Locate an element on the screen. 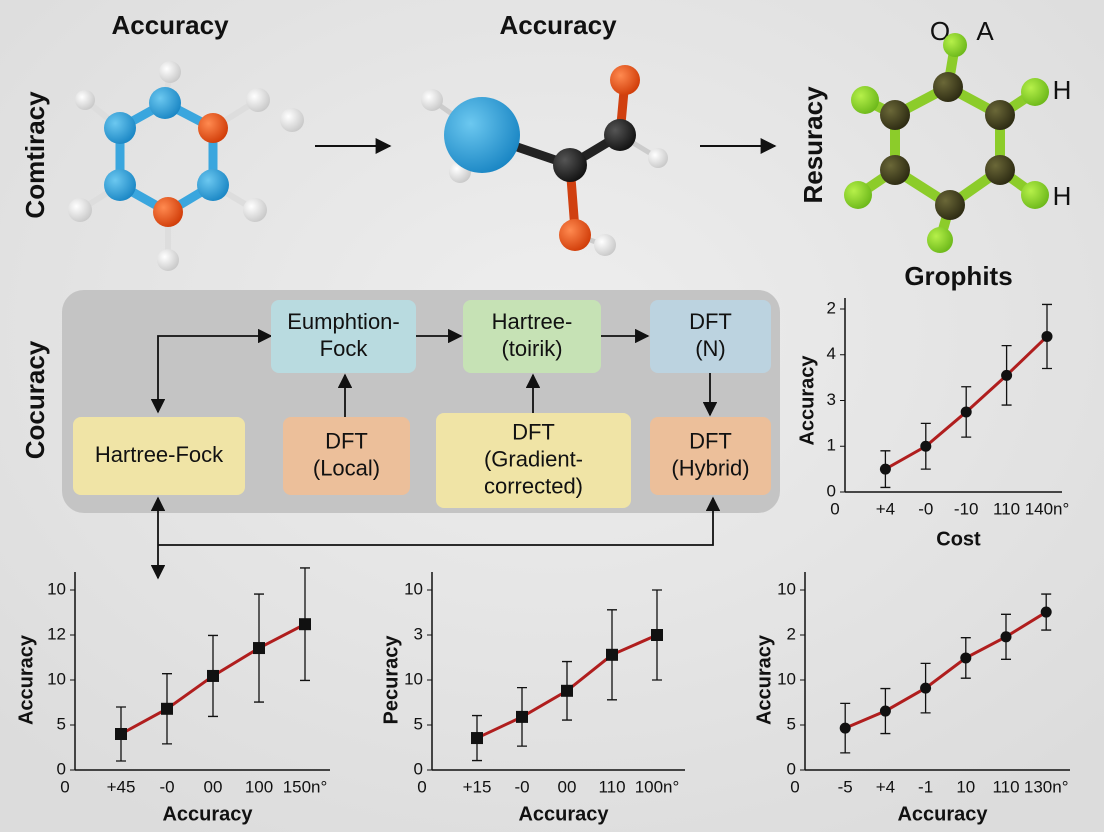  node-label: Hartree-Fock is located at coordinates (159, 454).